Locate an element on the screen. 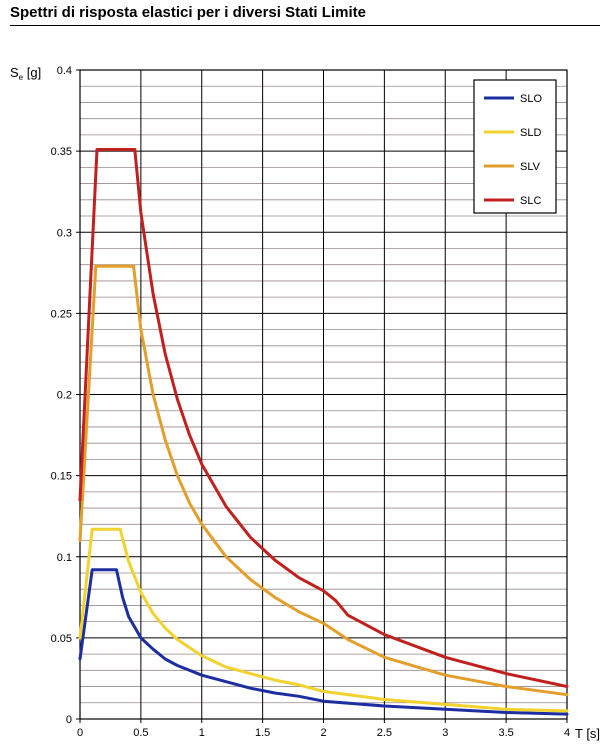 The height and width of the screenshot is (748, 612). y-tick-label: 0.3 is located at coordinates (64, 233).